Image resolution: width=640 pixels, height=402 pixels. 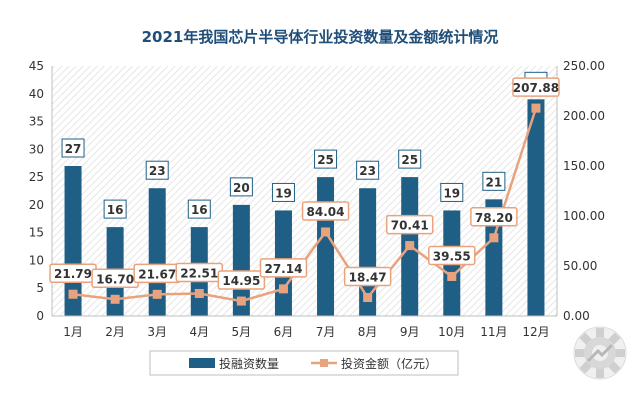 What do you see at coordinates (584, 166) in the screenshot?
I see `right-tick-label: 150.00` at bounding box center [584, 166].